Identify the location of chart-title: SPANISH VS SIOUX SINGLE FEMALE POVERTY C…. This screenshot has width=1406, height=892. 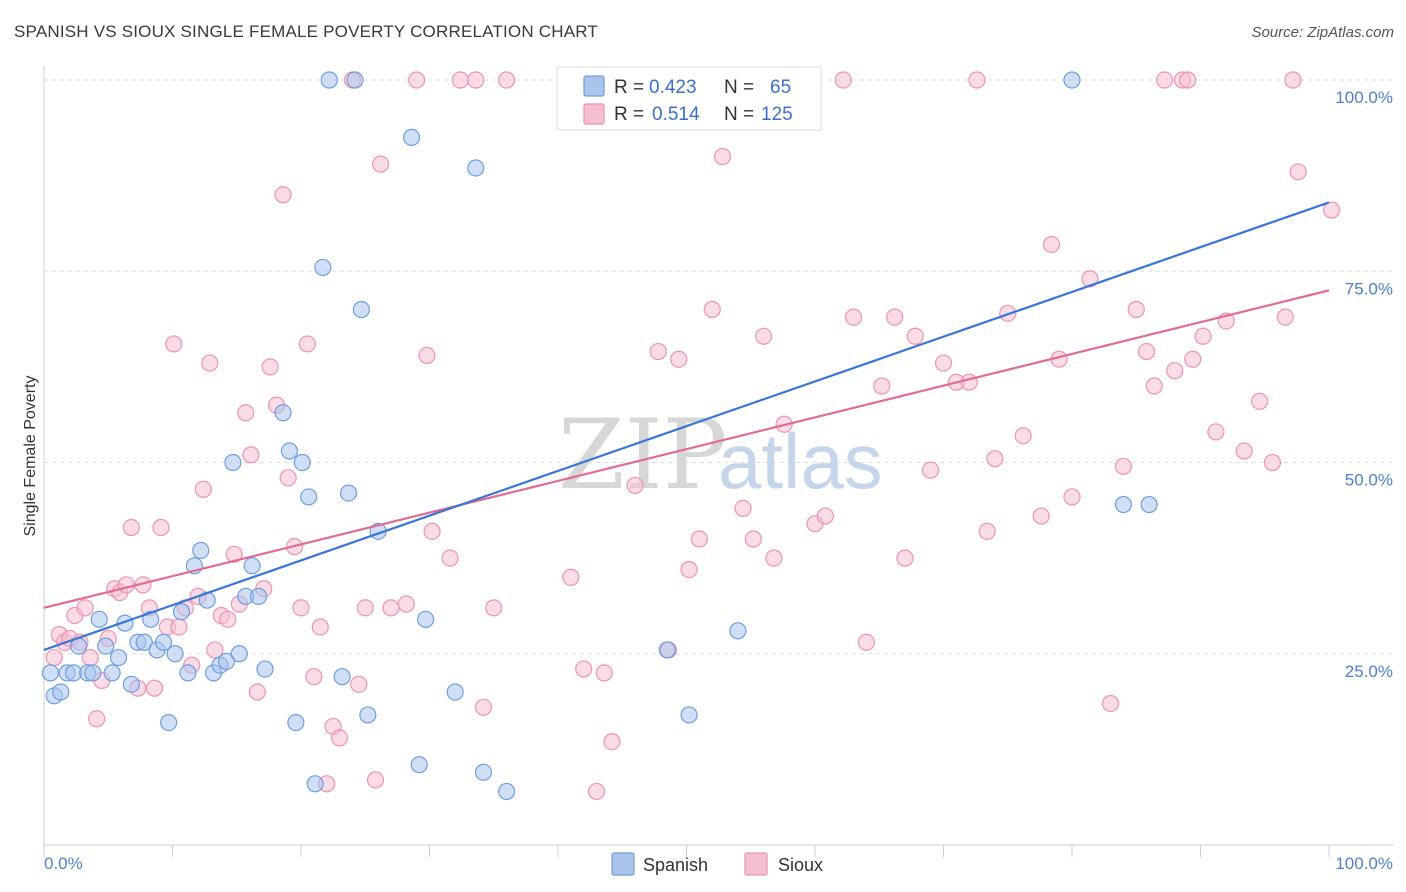
(306, 31).